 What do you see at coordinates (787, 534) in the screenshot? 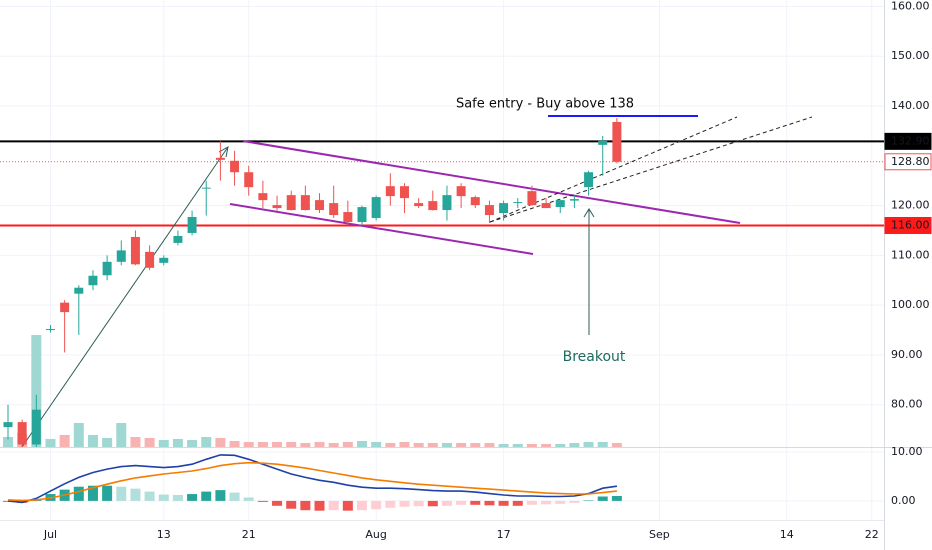
I see `x-tick-label: 14` at bounding box center [787, 534].